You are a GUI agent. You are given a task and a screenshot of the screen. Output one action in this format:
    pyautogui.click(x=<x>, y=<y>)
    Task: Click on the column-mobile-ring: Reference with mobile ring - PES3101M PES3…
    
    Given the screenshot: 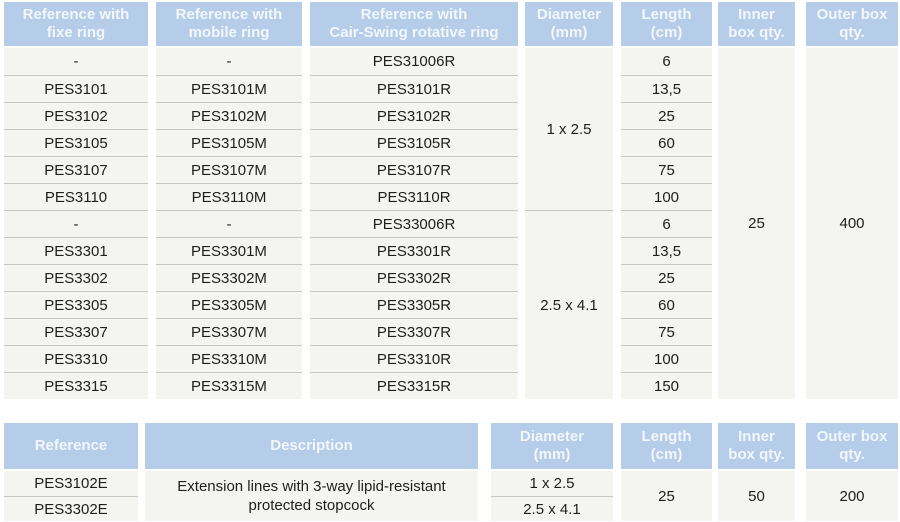 What is the action you would take?
    pyautogui.click(x=229, y=200)
    